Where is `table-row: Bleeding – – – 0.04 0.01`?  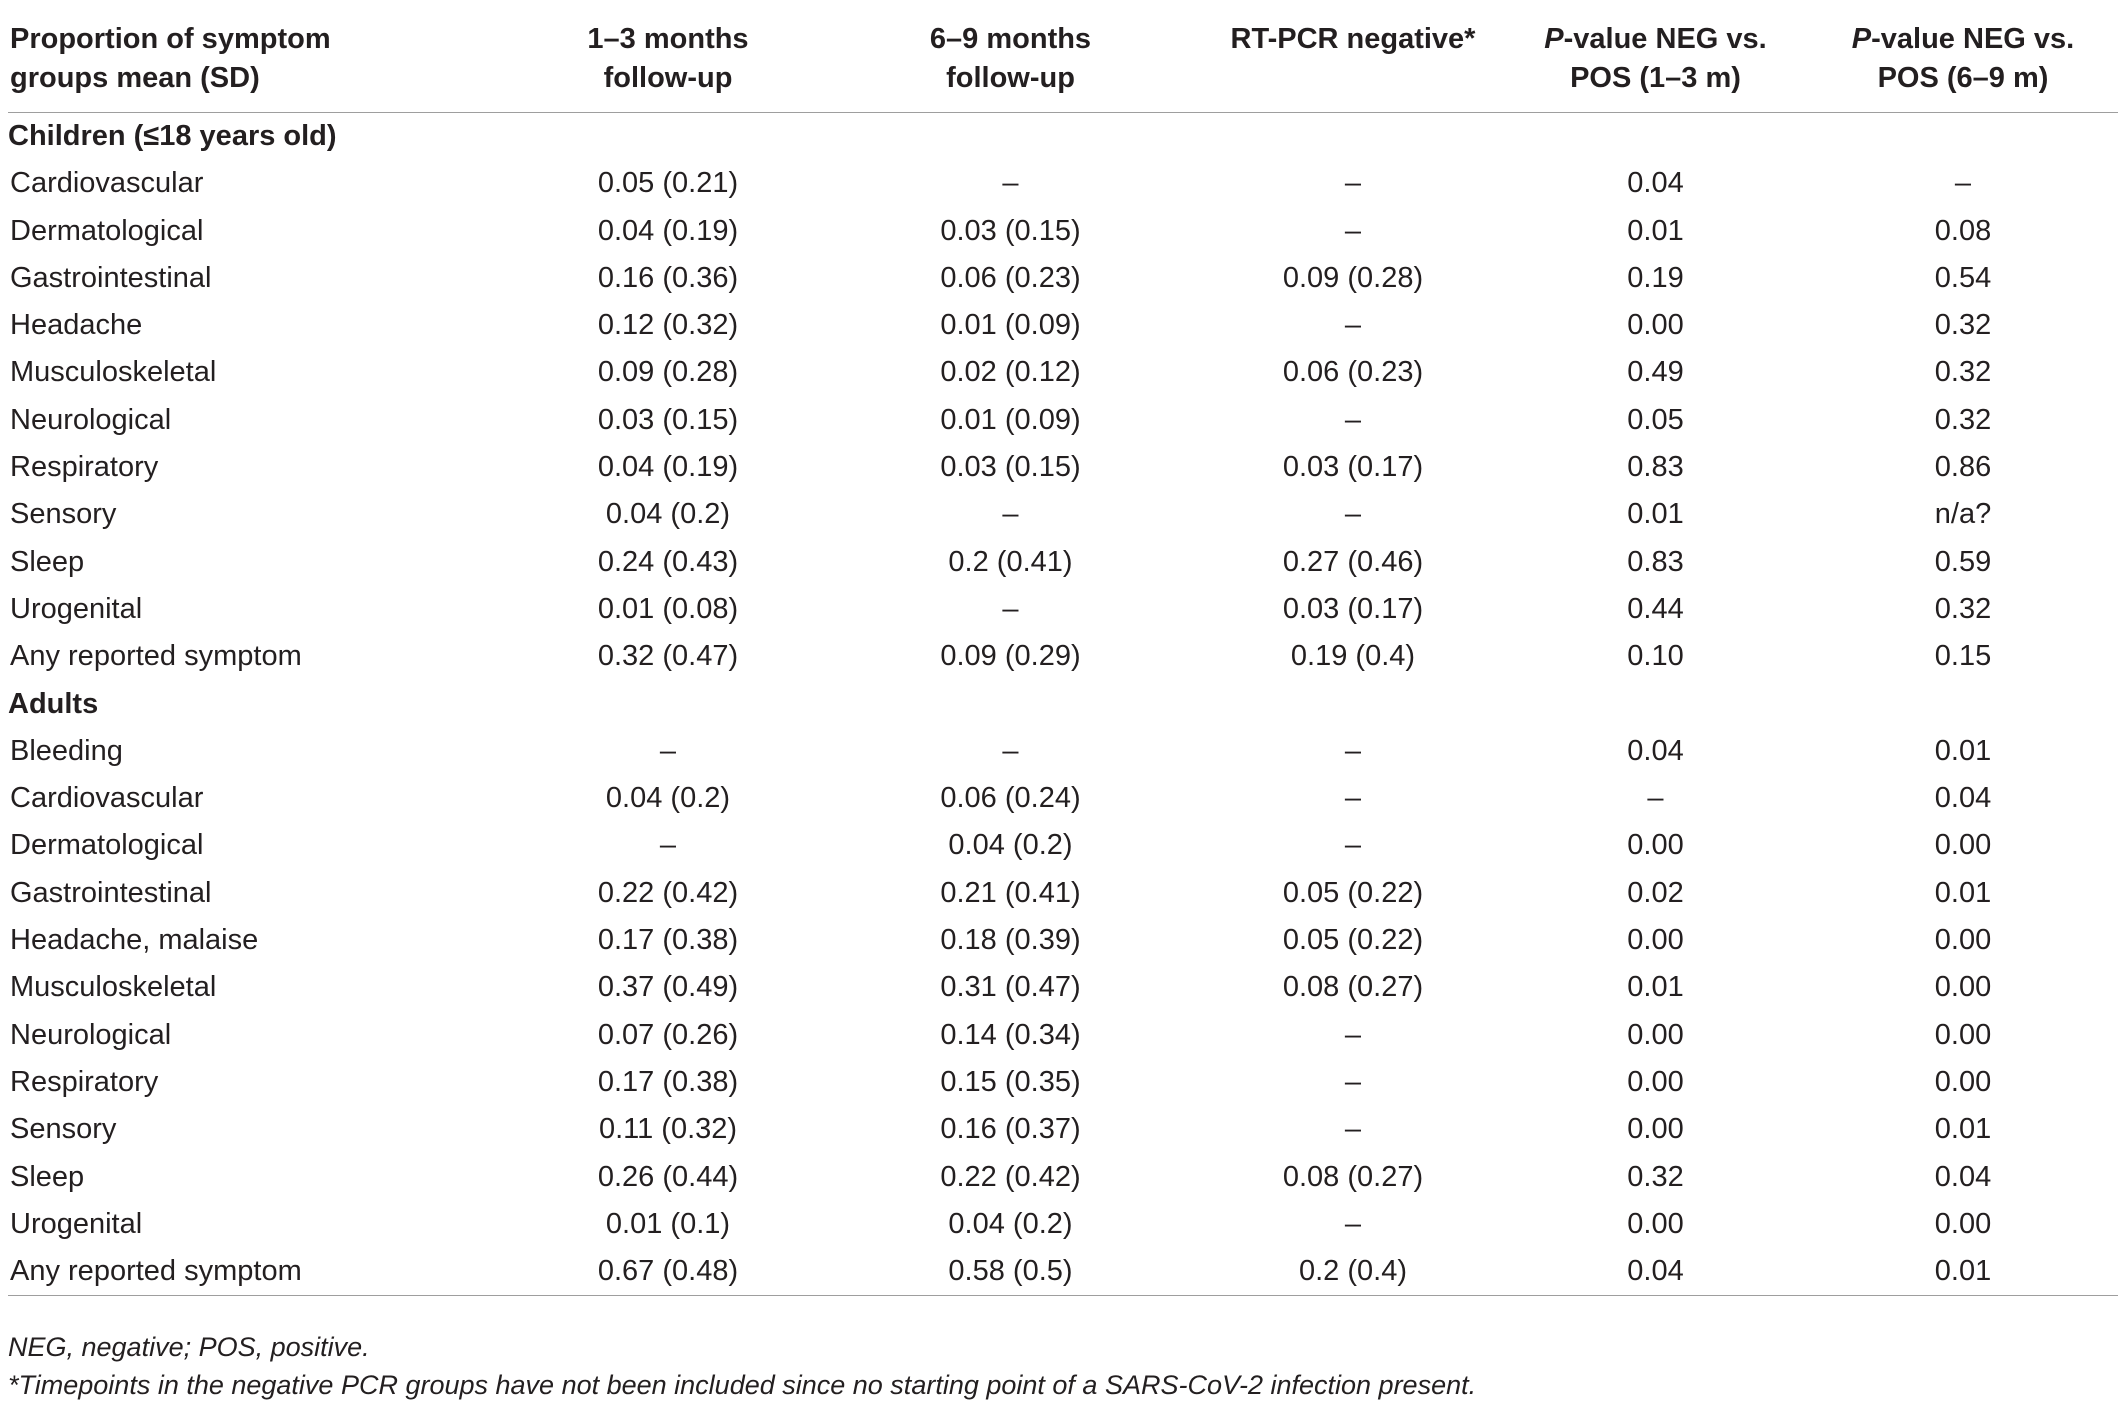
table-row: Bleeding – – – 0.04 0.01 is located at coordinates (1063, 751).